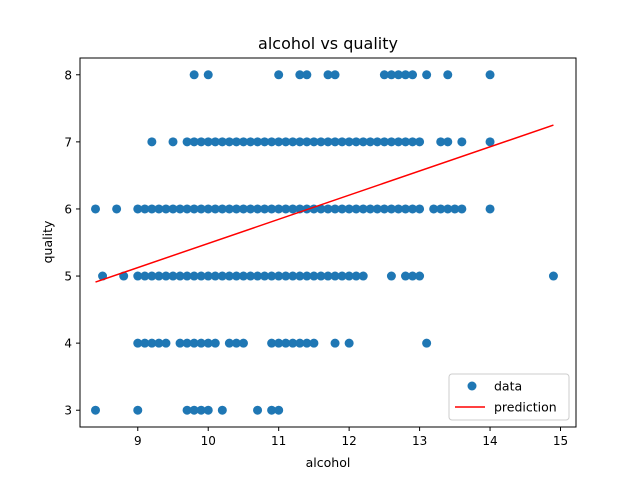  What do you see at coordinates (68, 411) in the screenshot?
I see `y-tick-label: 3` at bounding box center [68, 411].